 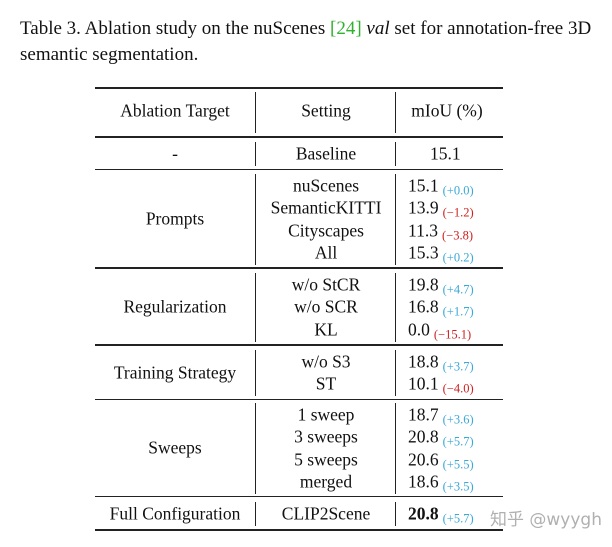 What do you see at coordinates (346, 28) in the screenshot?
I see `citation-link: [24]` at bounding box center [346, 28].